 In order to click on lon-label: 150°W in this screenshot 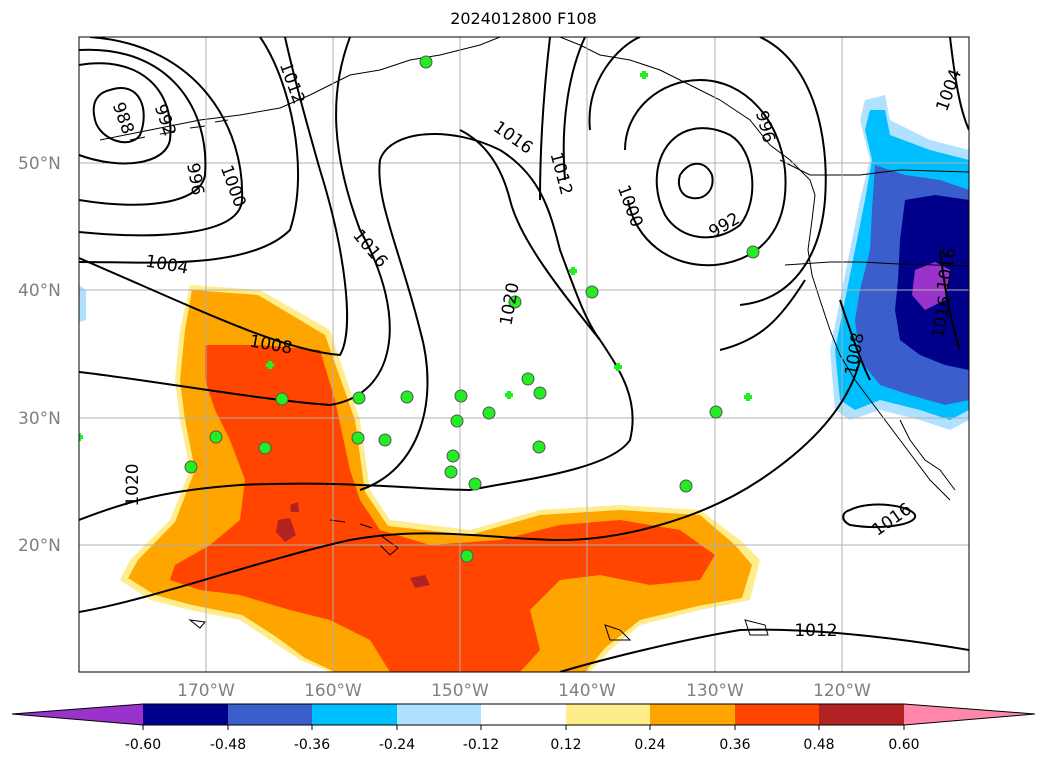, I will do `click(460, 691)`.